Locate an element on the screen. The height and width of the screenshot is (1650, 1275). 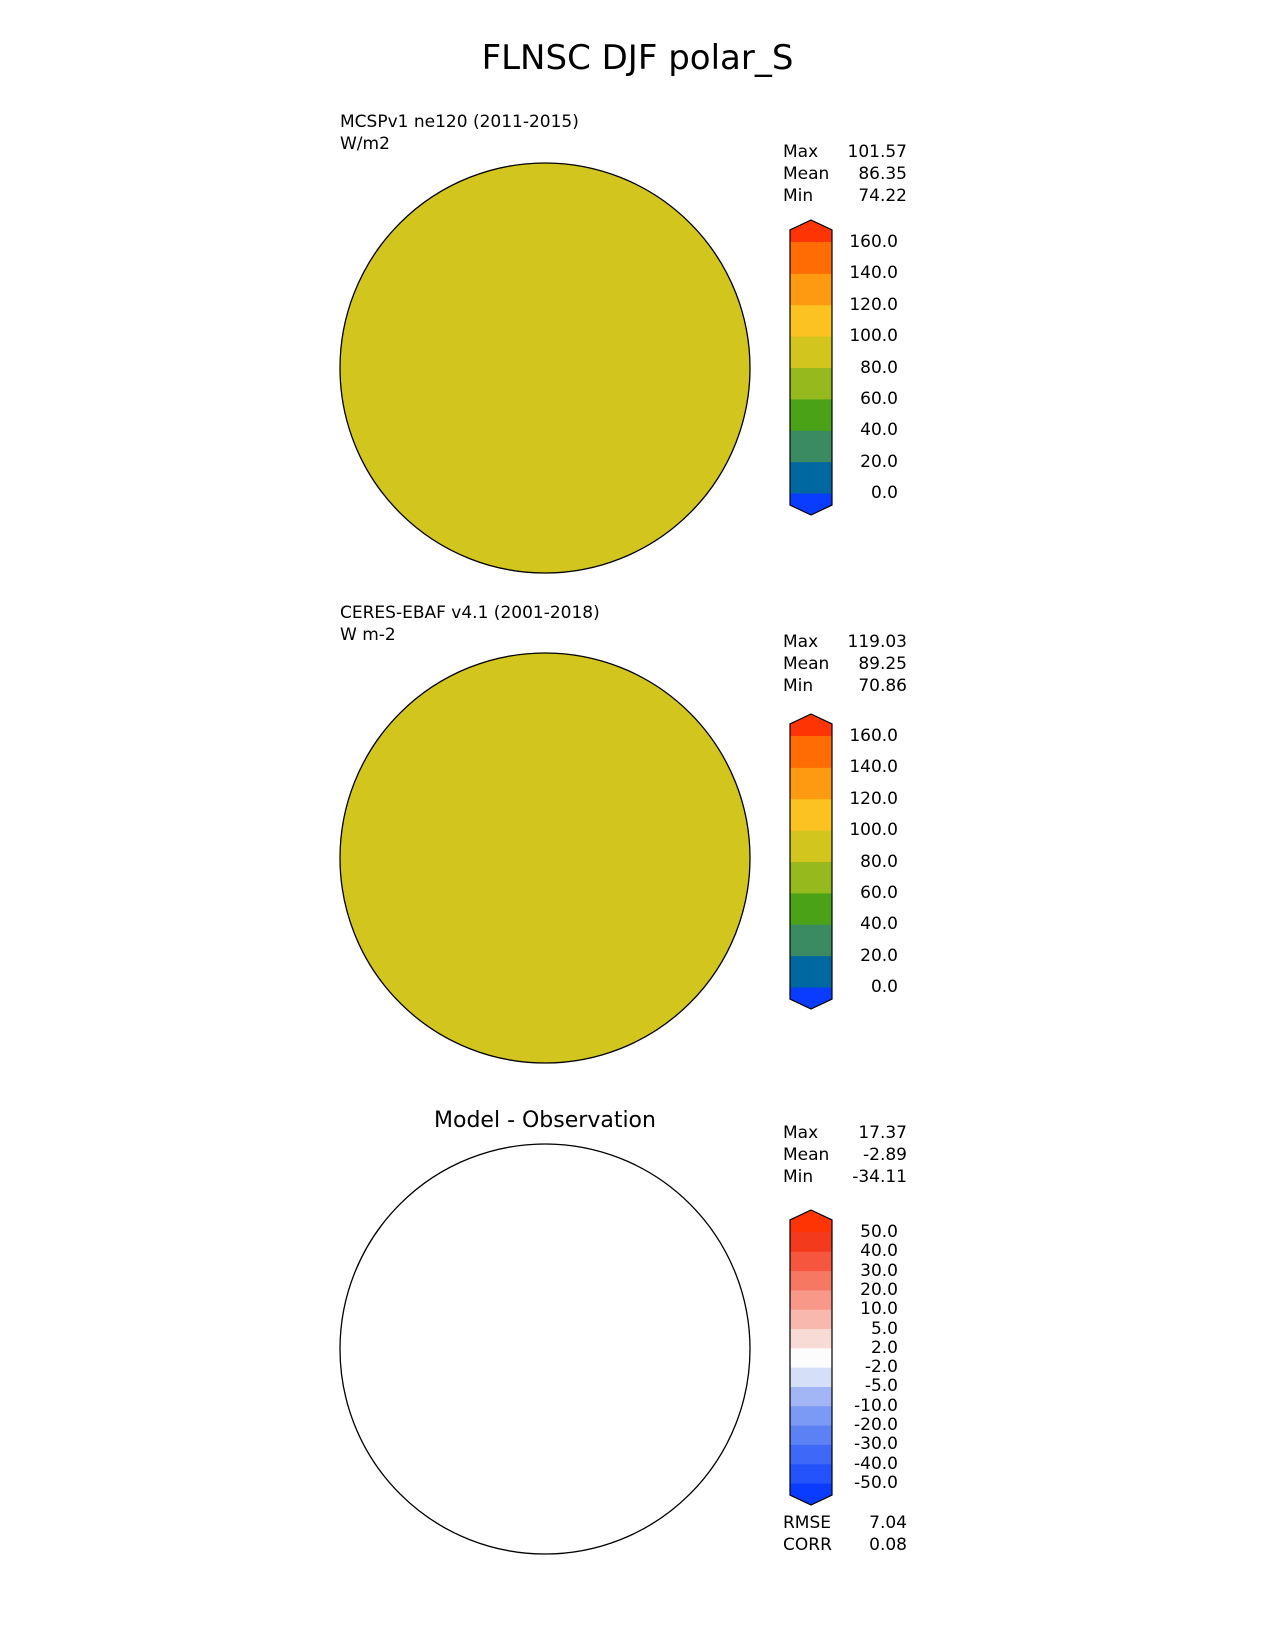
colorbar-tick-label: -30.0 is located at coordinates (876, 1444).